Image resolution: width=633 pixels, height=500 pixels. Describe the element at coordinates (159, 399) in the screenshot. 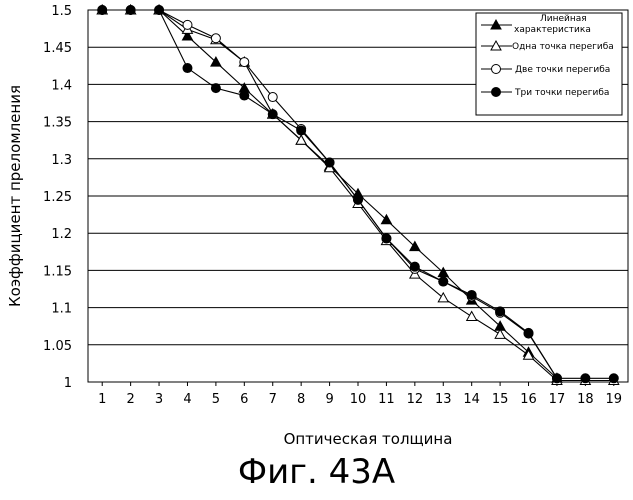

I see `x-tick-label: 3` at that location.